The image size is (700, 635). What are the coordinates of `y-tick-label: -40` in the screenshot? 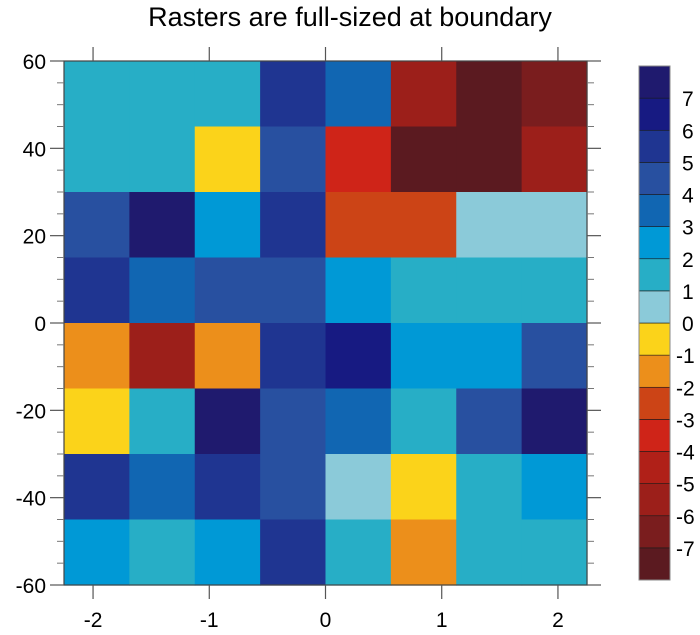 It's located at (31, 499).